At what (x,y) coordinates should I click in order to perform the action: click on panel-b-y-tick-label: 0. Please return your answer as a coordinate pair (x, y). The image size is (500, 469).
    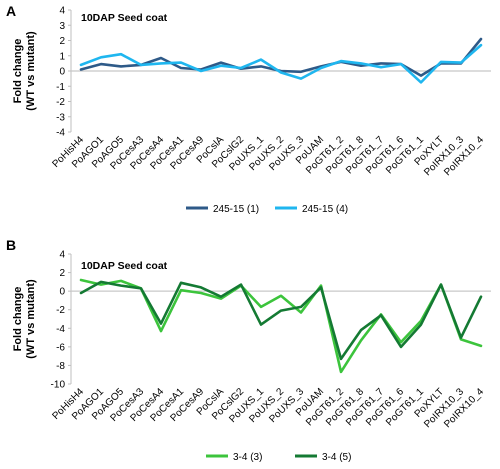
    Looking at the image, I should click on (62, 292).